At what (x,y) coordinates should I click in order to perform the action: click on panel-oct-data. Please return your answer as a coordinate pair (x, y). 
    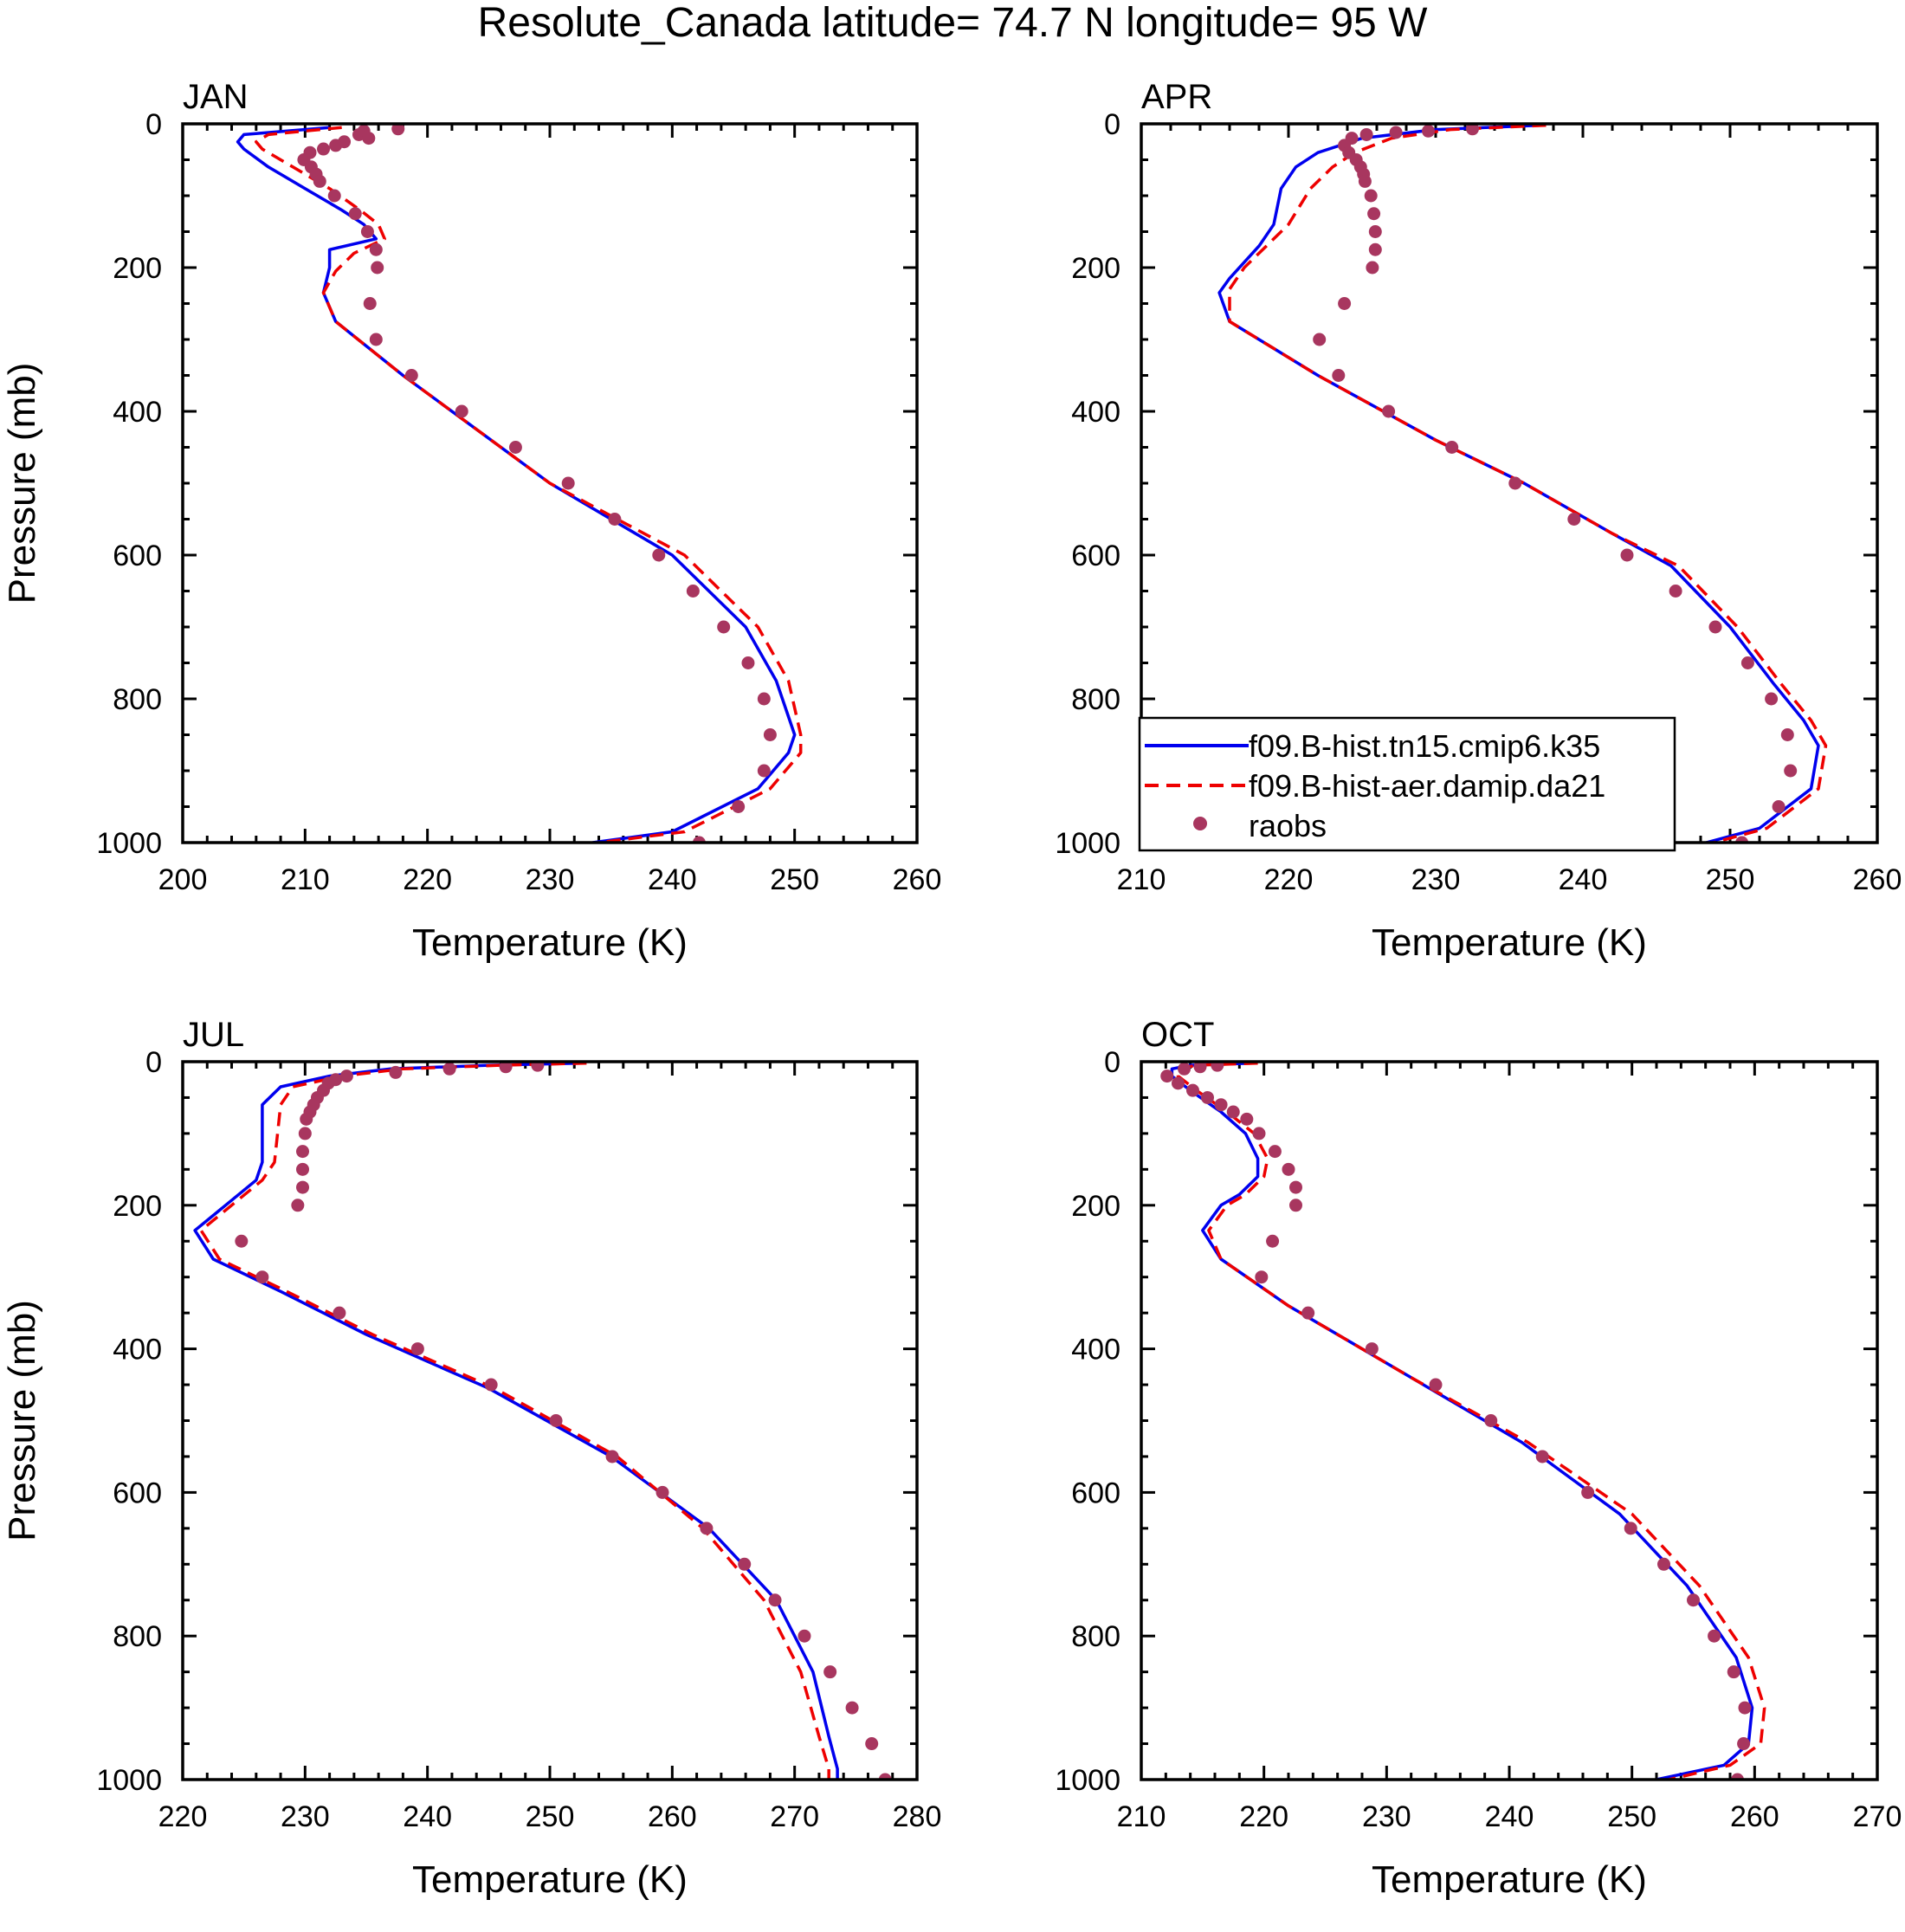
    Looking at the image, I should click on (1463, 1421).